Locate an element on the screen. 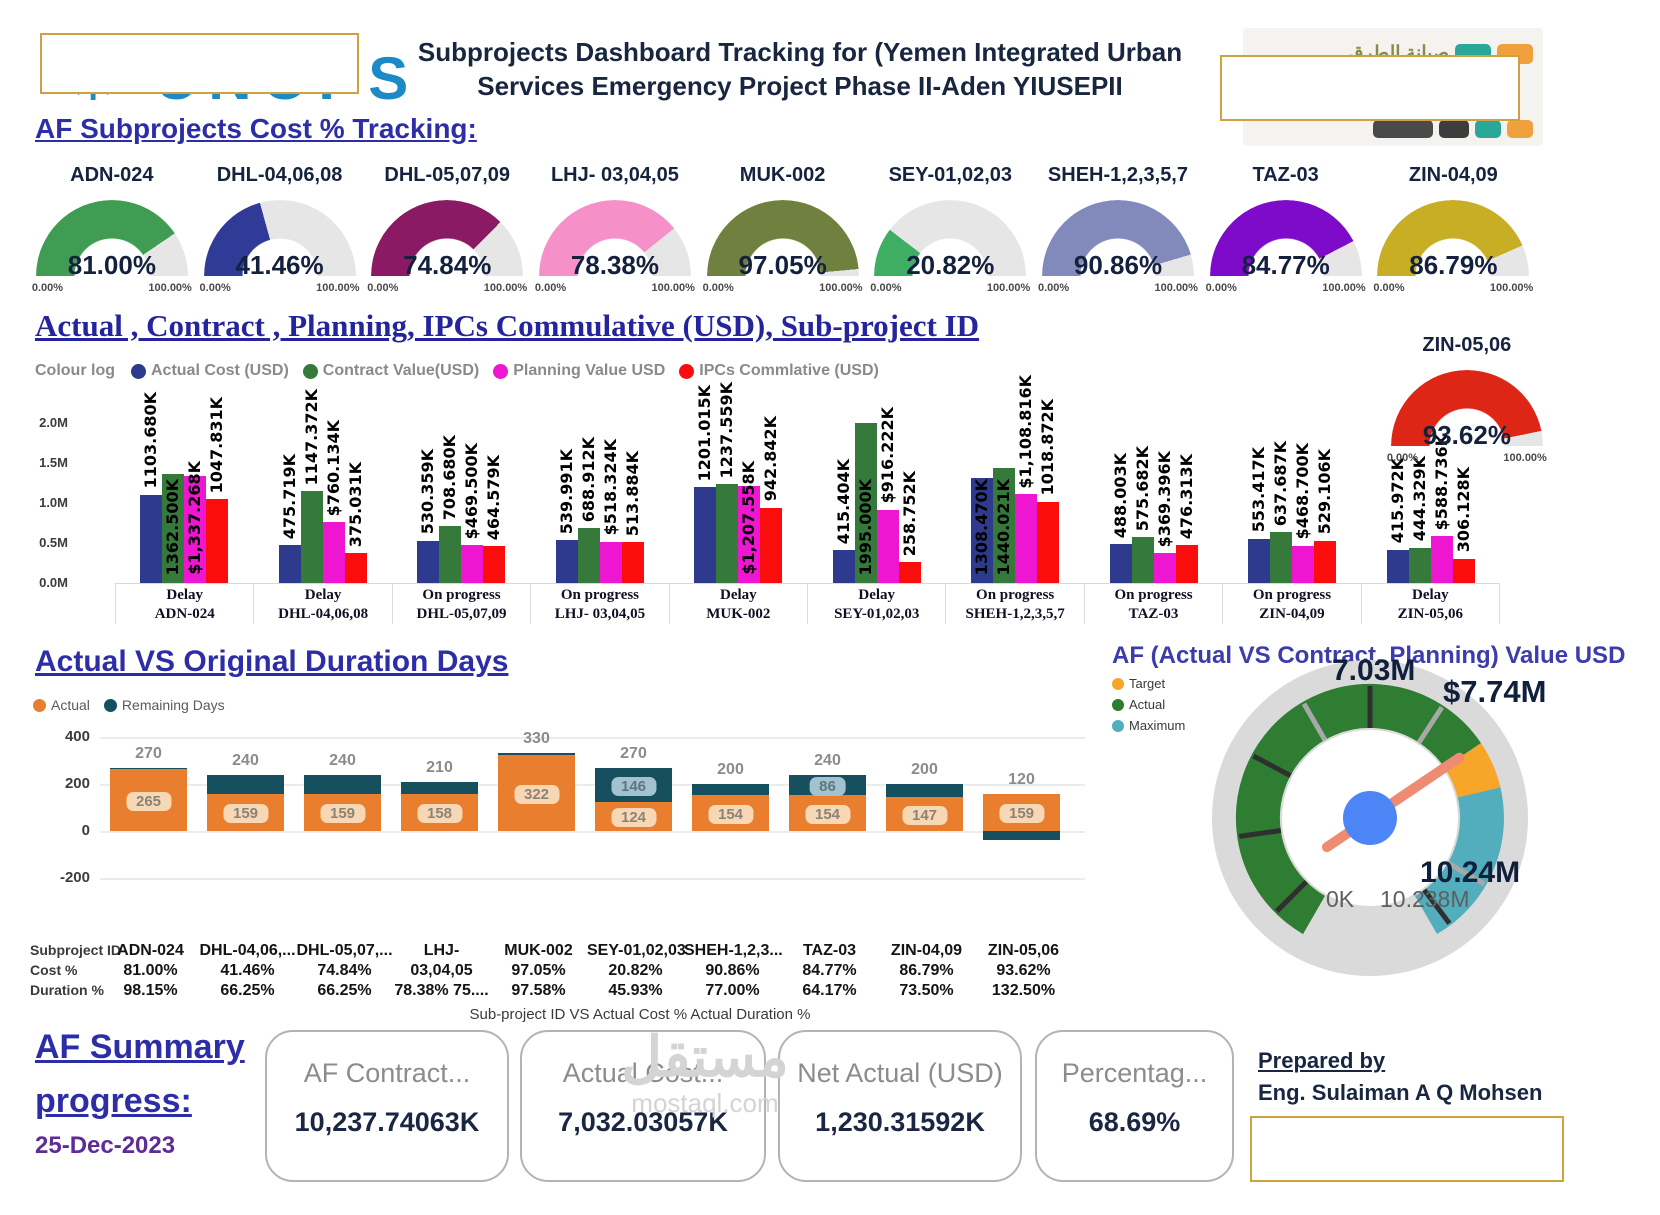 The width and height of the screenshot is (1660, 1215). duration-legend-item-1: Actual is located at coordinates (61, 705).